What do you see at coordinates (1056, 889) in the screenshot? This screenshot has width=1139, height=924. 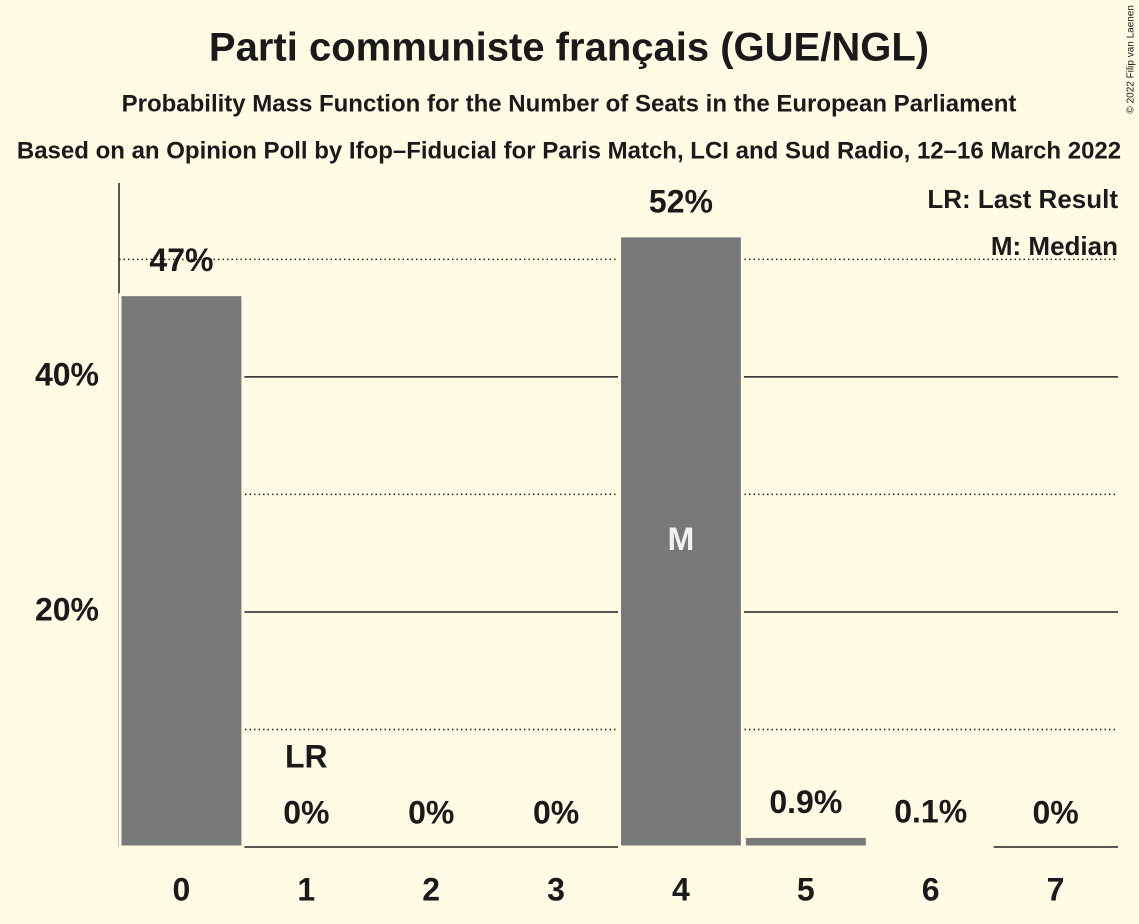 I see `x-tick-label: 7` at bounding box center [1056, 889].